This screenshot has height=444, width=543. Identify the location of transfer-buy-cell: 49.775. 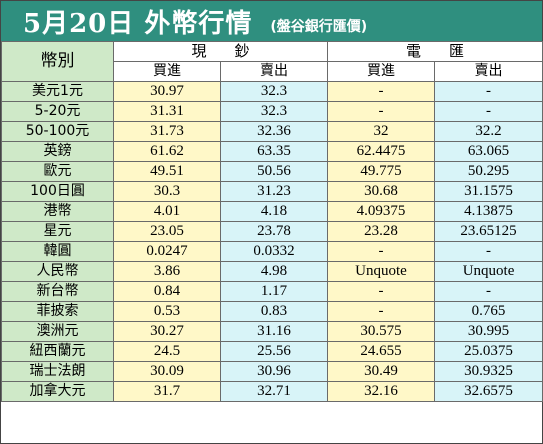
(381, 171).